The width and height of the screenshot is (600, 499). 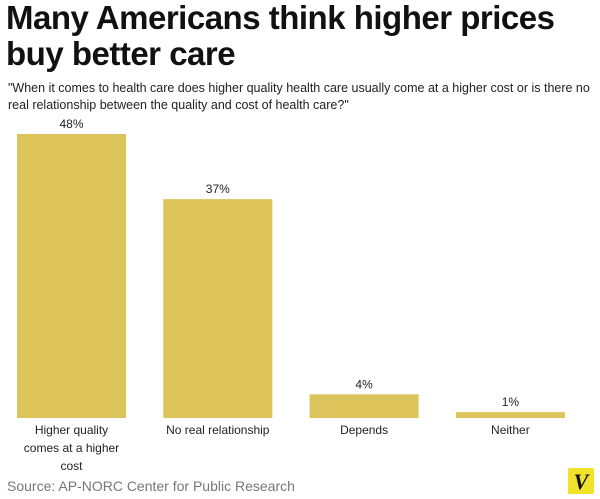 I want to click on category-label-3: Neither, so click(x=510, y=430).